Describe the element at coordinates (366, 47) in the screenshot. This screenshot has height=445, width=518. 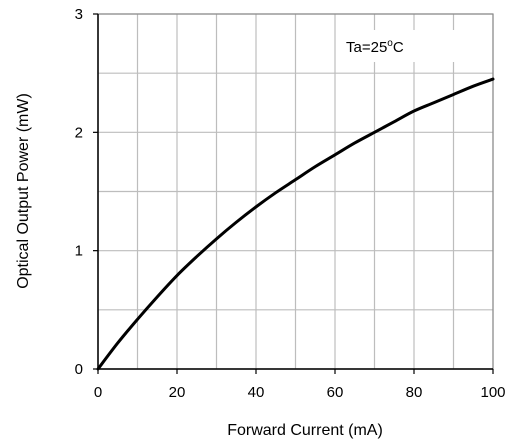
I see `annotation-prefix: Ta=25` at that location.